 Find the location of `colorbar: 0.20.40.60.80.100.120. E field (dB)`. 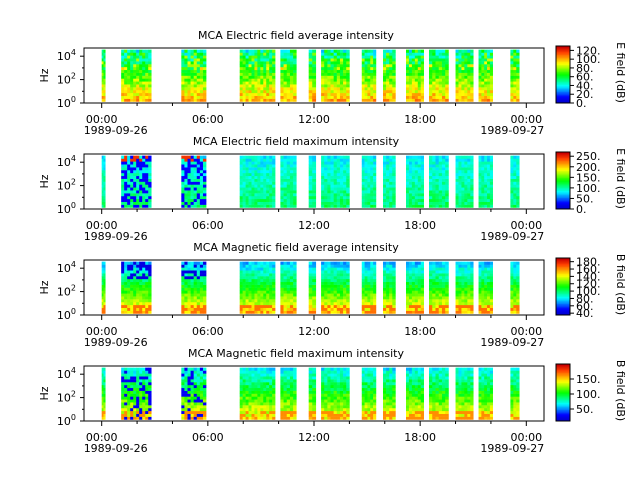

colorbar: 0.20.40.60.80.100.120. E field (dB) is located at coordinates (591, 76).